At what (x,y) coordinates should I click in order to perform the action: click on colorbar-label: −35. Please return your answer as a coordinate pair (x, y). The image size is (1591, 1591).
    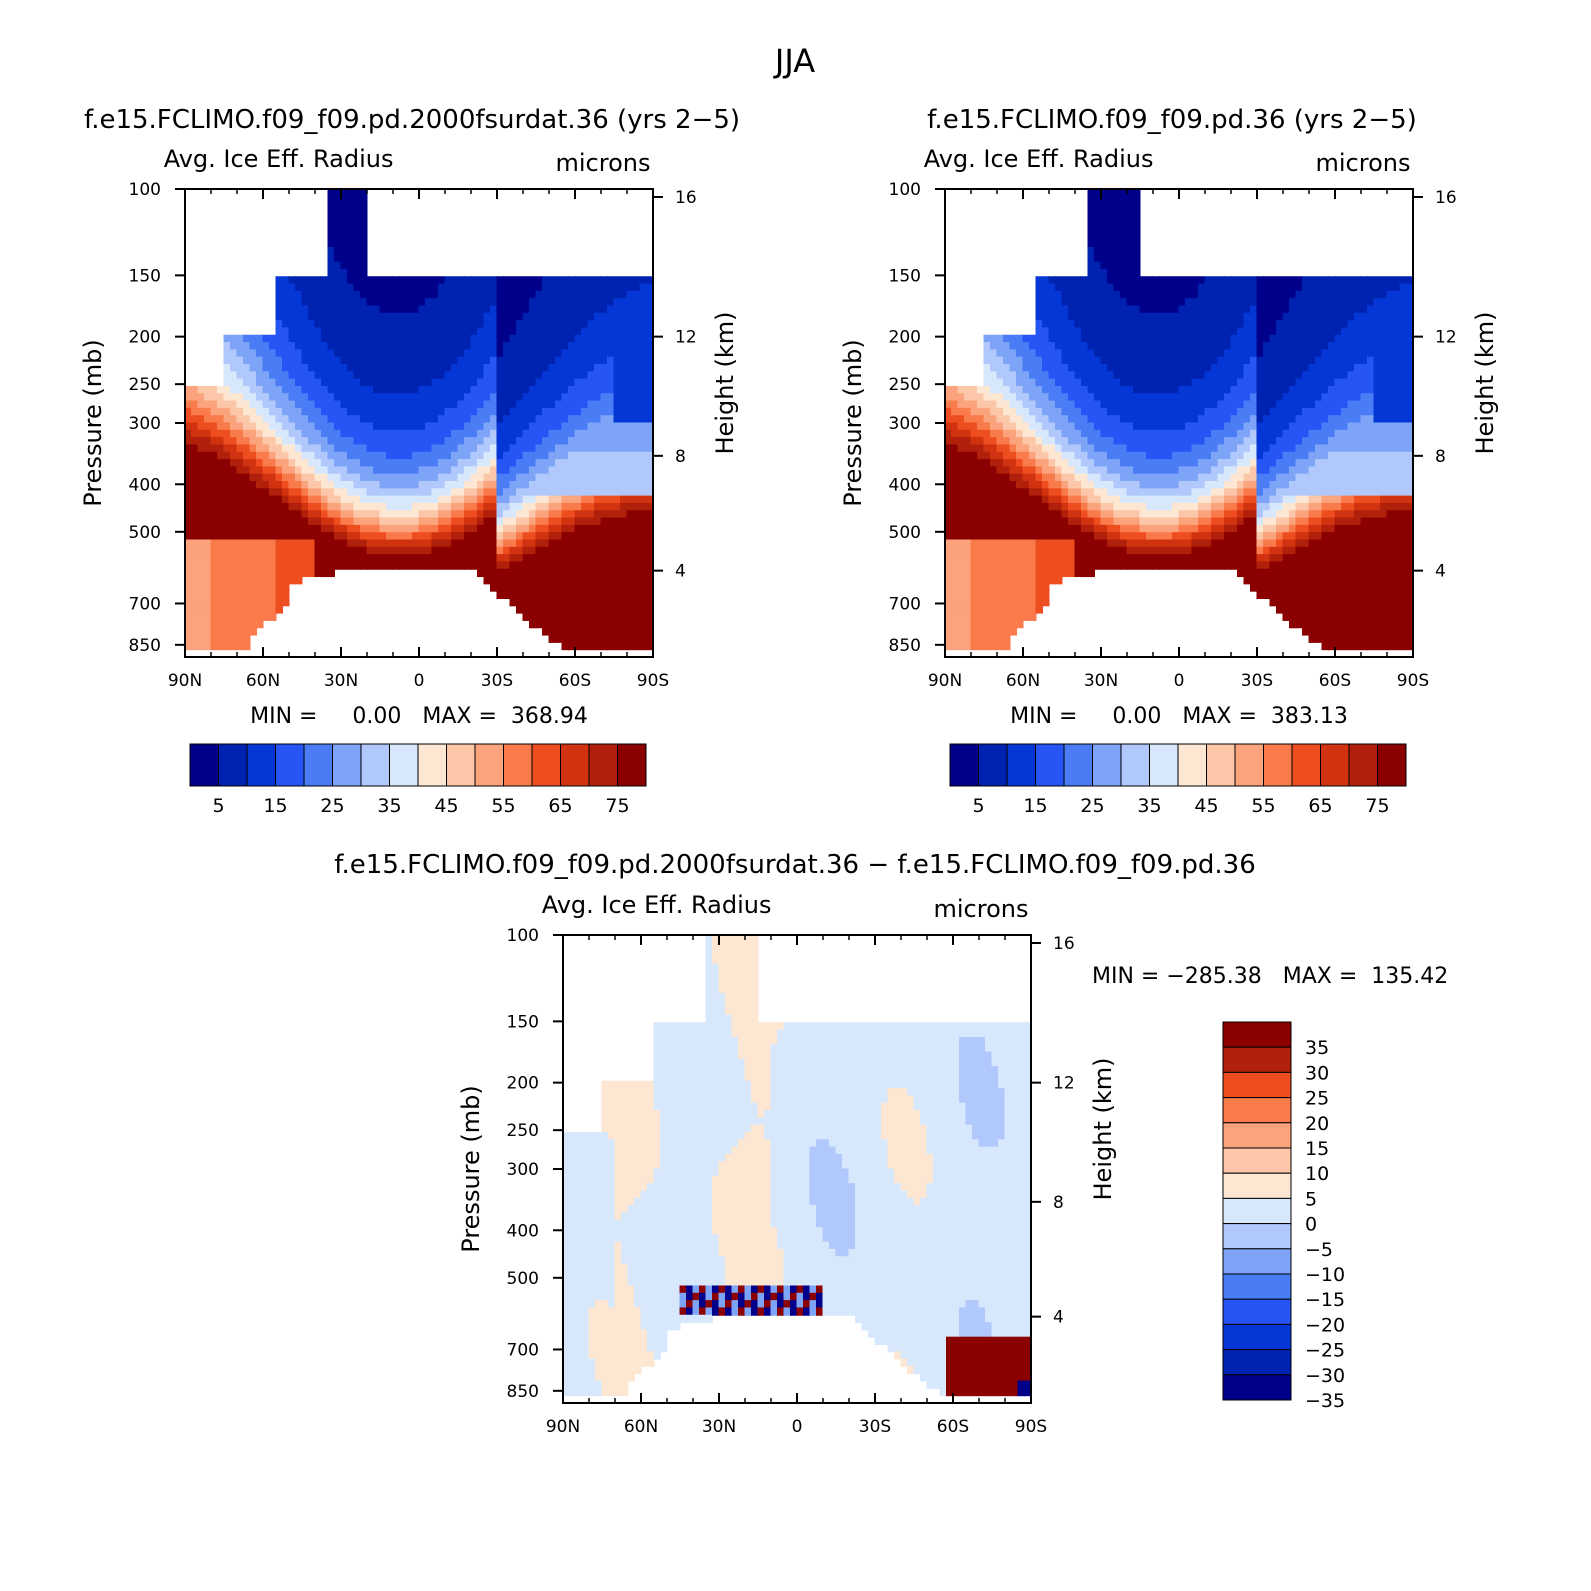
    Looking at the image, I should click on (1325, 1401).